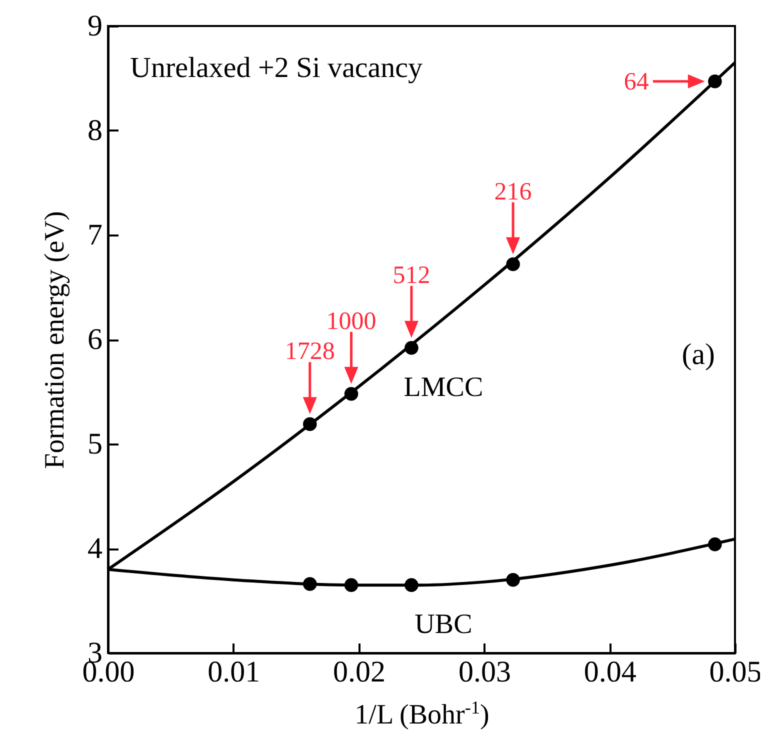 The height and width of the screenshot is (744, 766). Describe the element at coordinates (513, 192) in the screenshot. I see `annotation: 216` at that location.